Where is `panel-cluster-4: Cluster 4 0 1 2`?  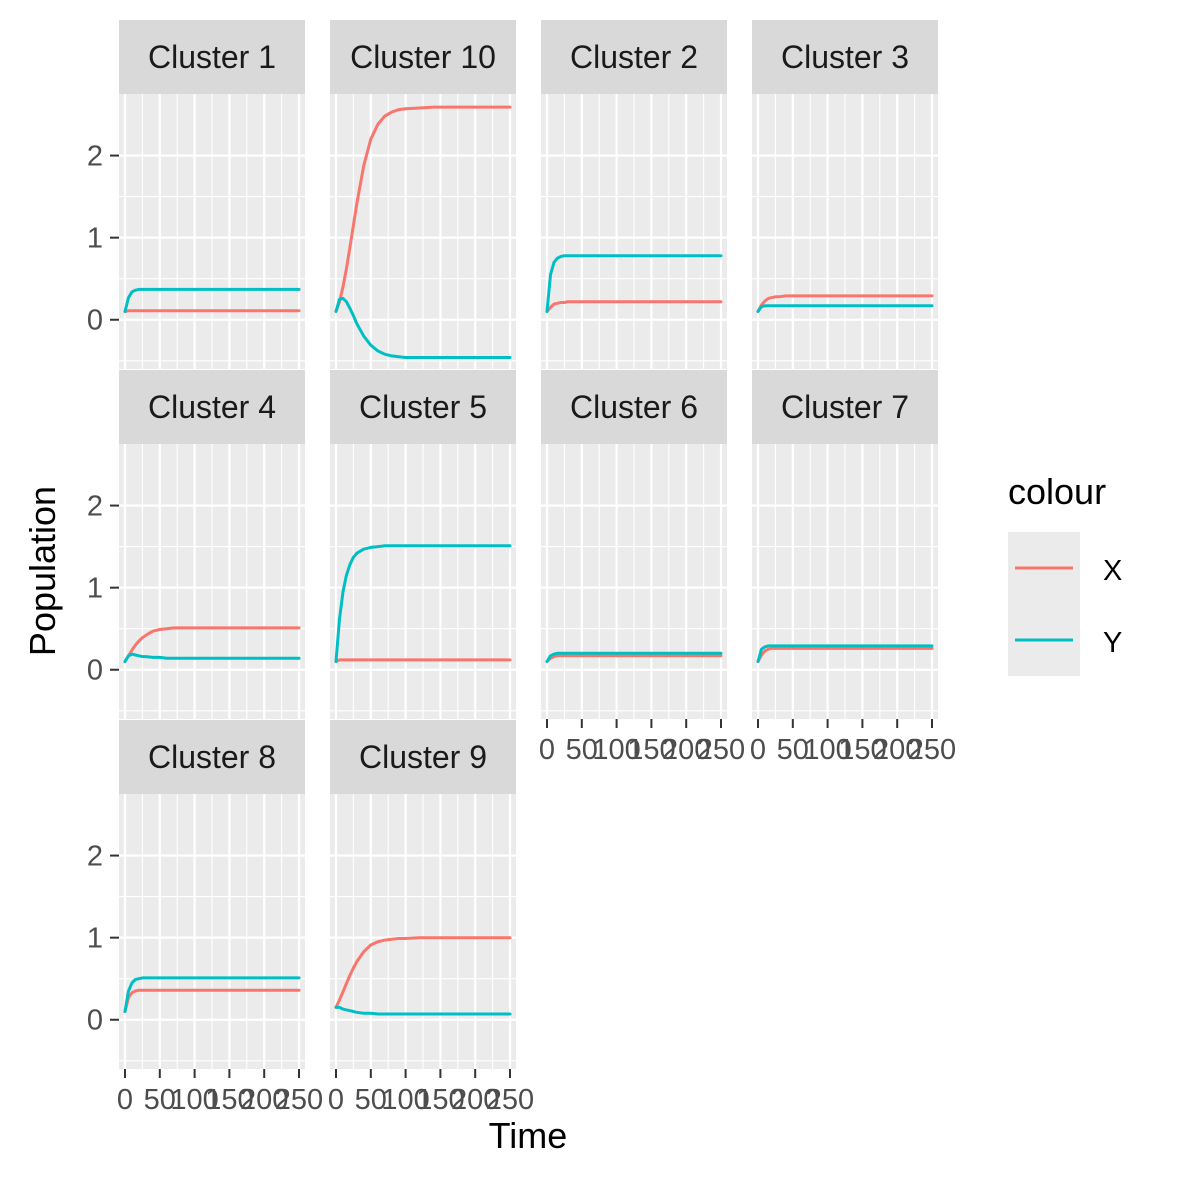
panel-cluster-4: Cluster 4 0 1 2 is located at coordinates (196, 544).